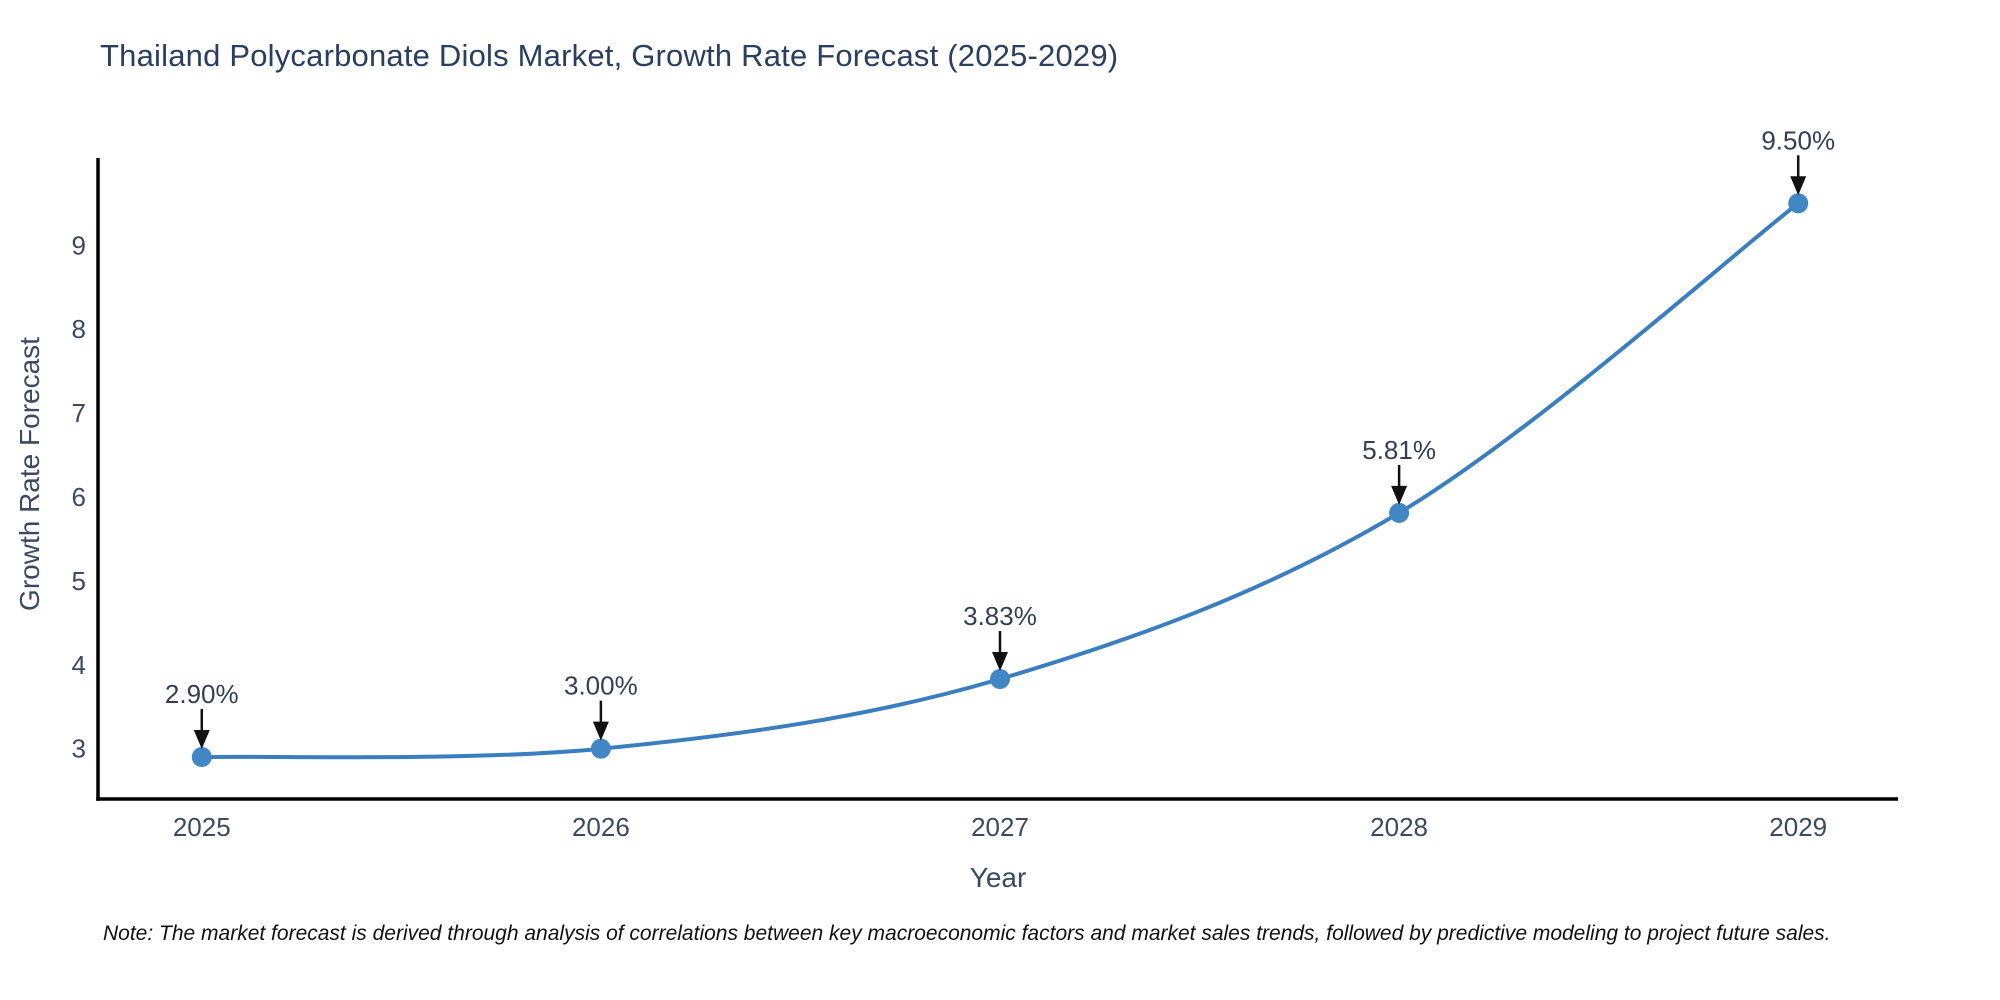  What do you see at coordinates (1798, 827) in the screenshot?
I see `x-tick-label-2029: 2029` at bounding box center [1798, 827].